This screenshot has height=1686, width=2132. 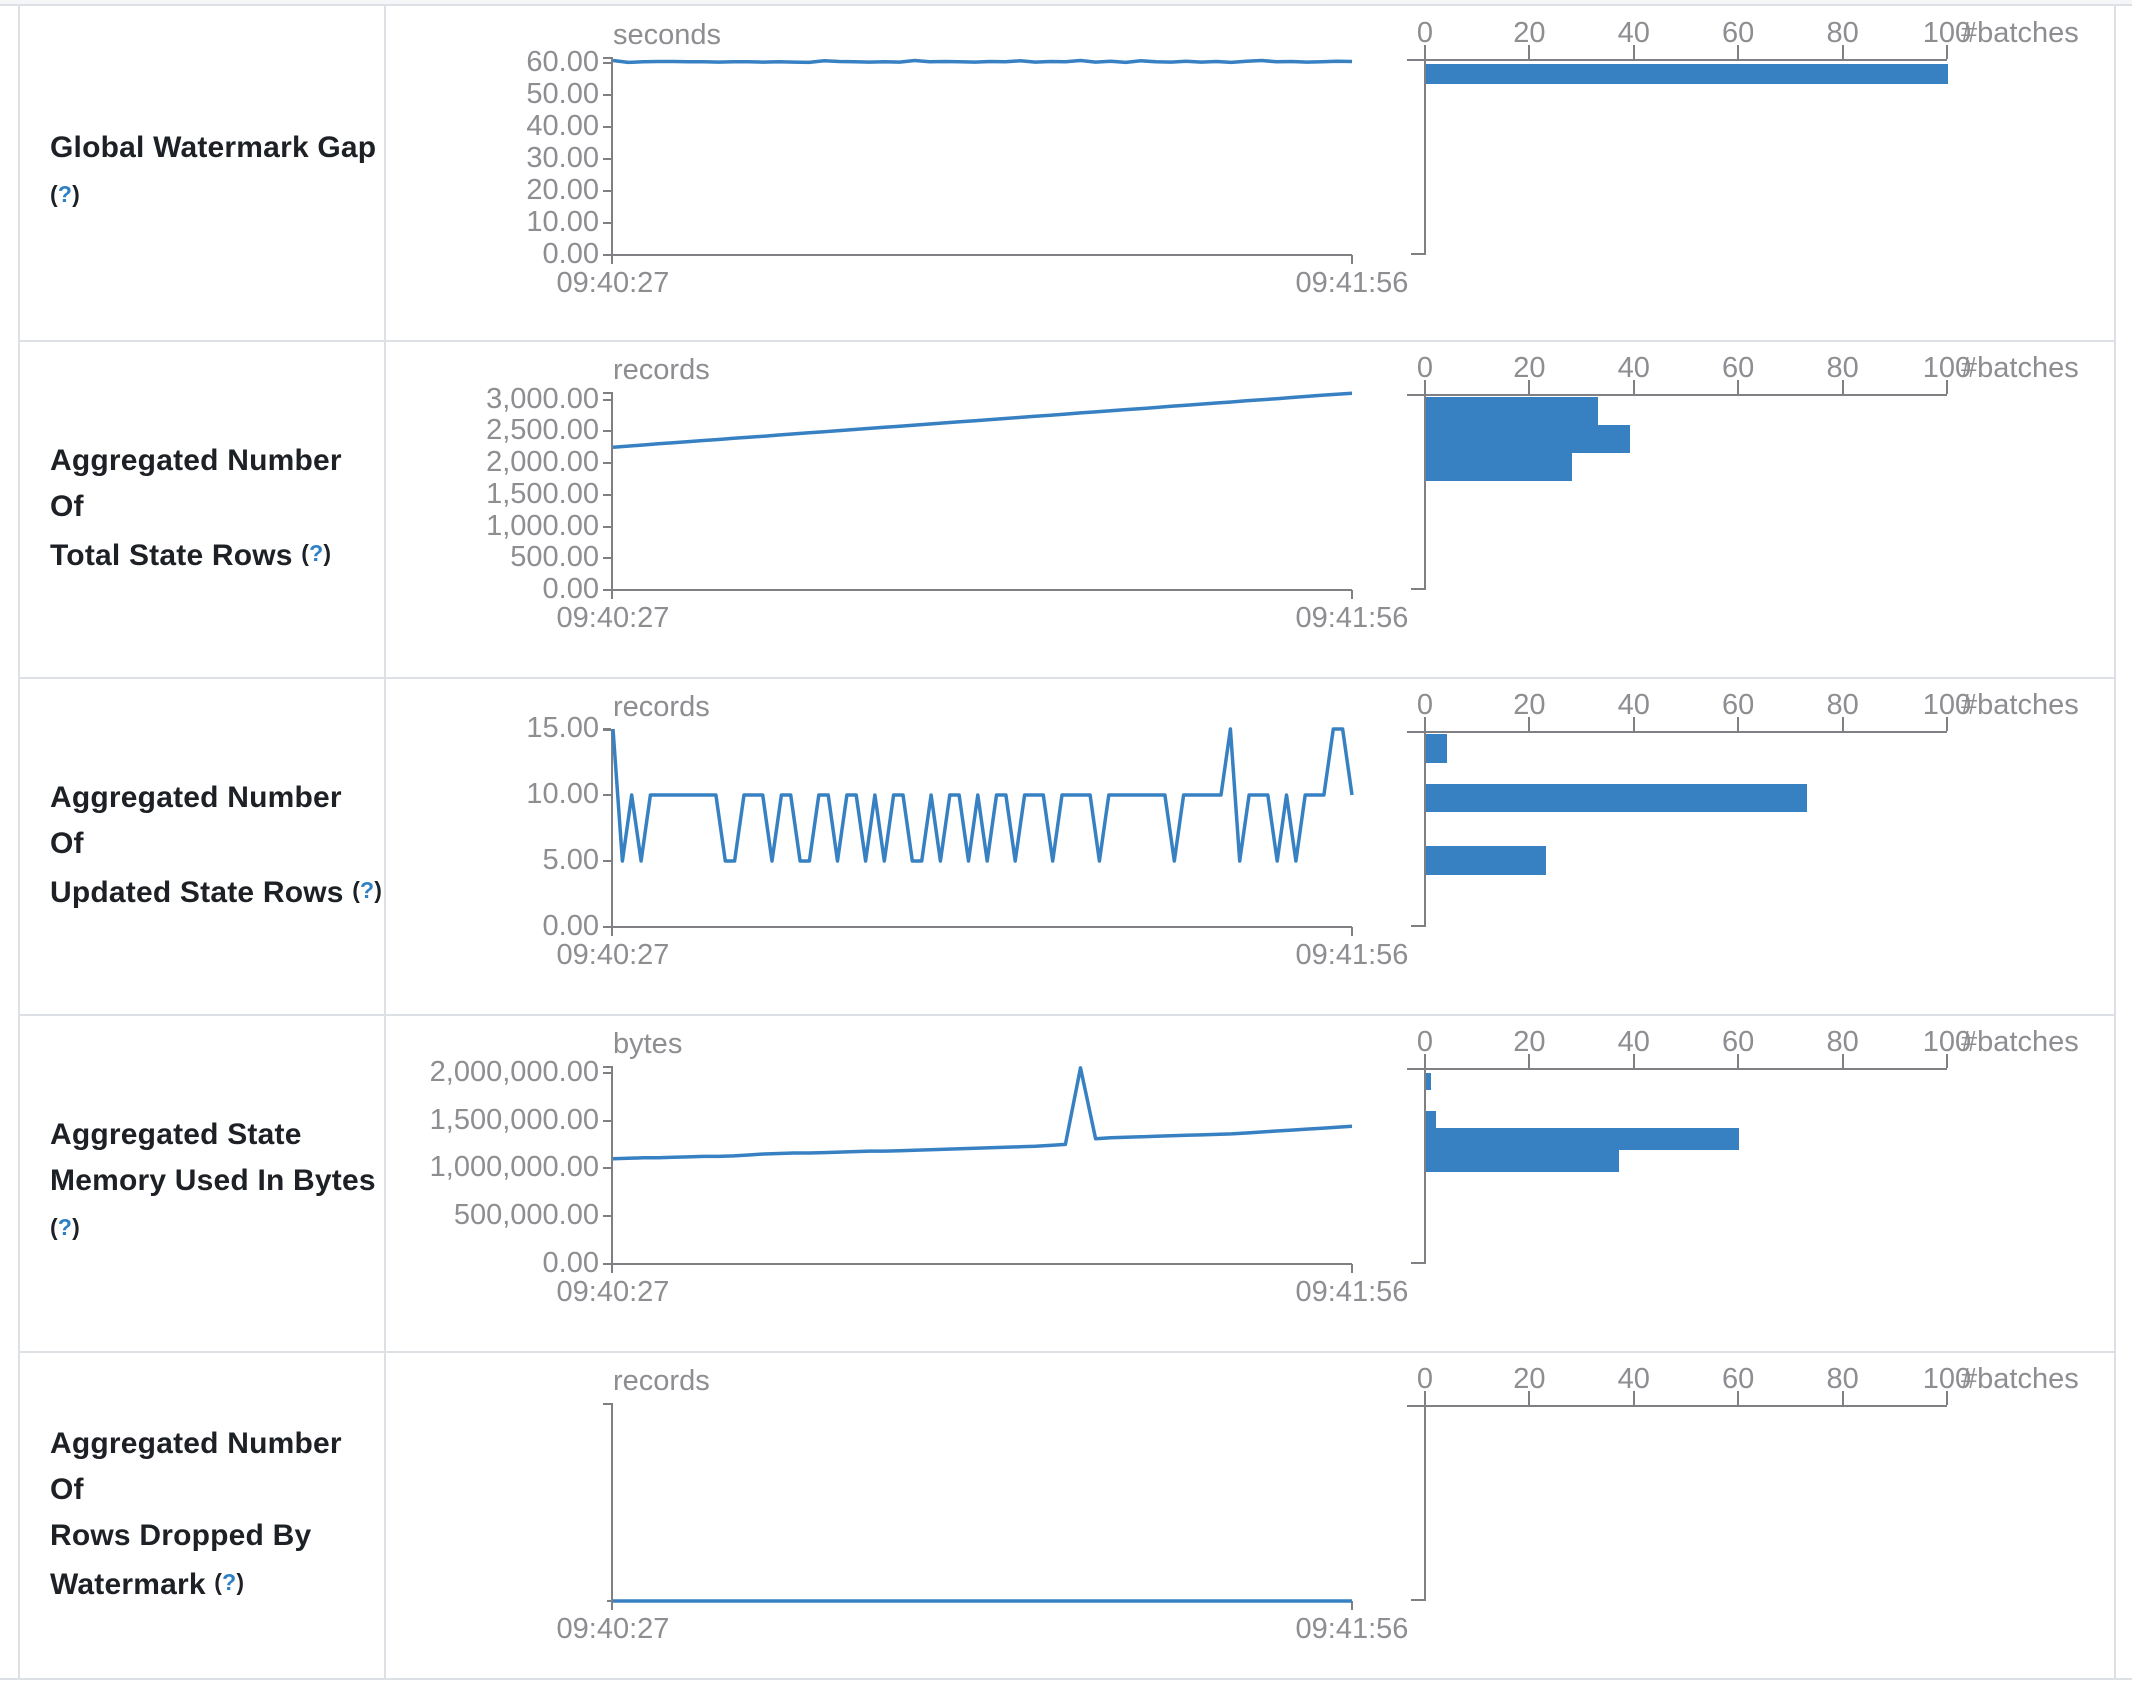 What do you see at coordinates (1677, 60) in the screenshot?
I see `histogram-top-axis` at bounding box center [1677, 60].